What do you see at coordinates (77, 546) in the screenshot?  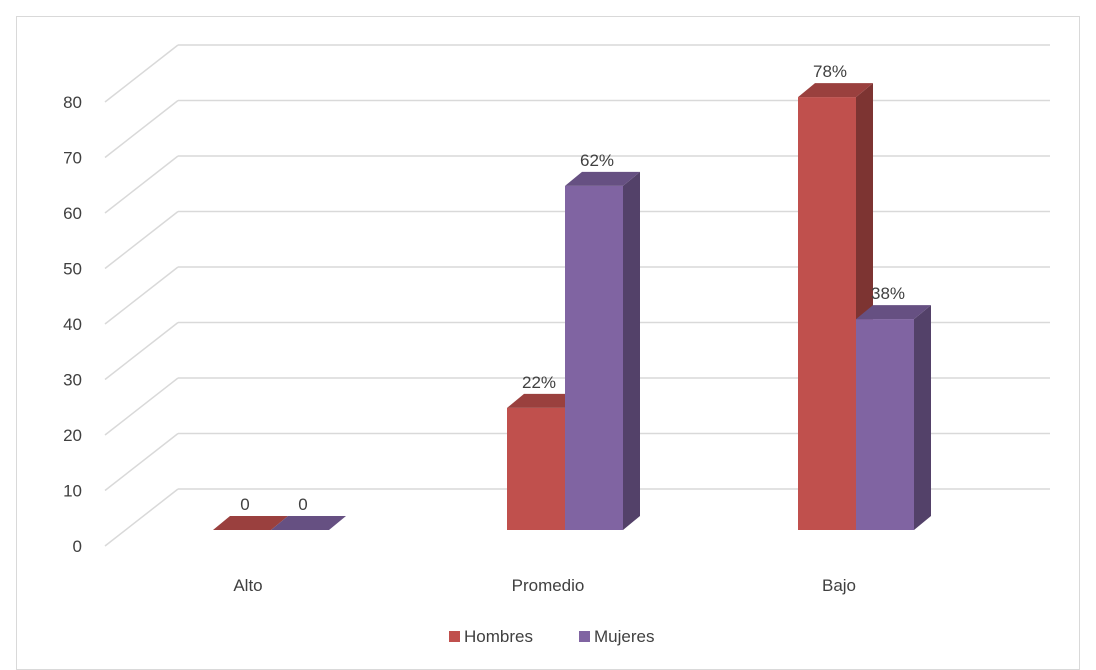 I see `y-tick-label: 0` at bounding box center [77, 546].